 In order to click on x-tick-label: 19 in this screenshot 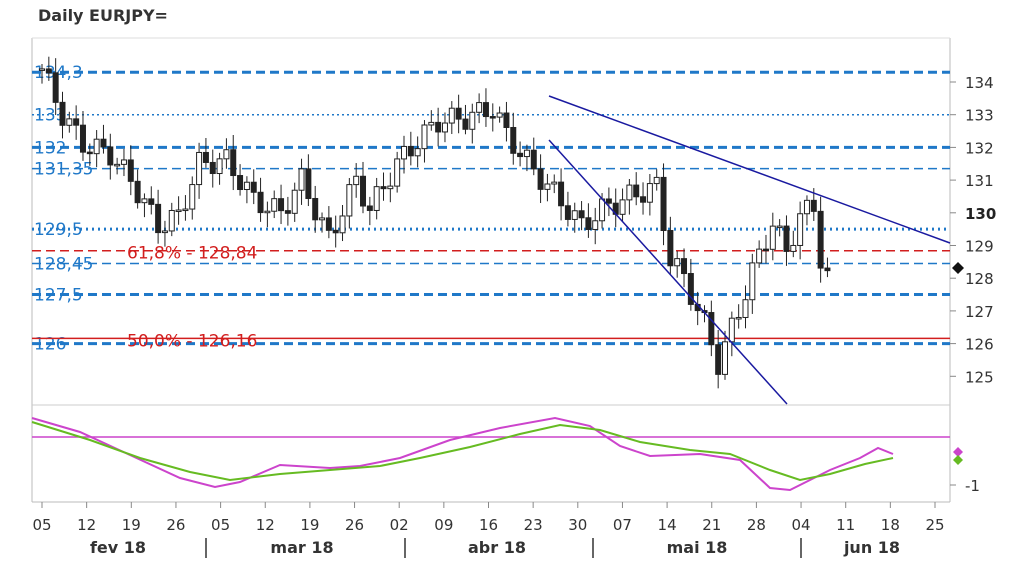, I will do `click(309, 525)`.